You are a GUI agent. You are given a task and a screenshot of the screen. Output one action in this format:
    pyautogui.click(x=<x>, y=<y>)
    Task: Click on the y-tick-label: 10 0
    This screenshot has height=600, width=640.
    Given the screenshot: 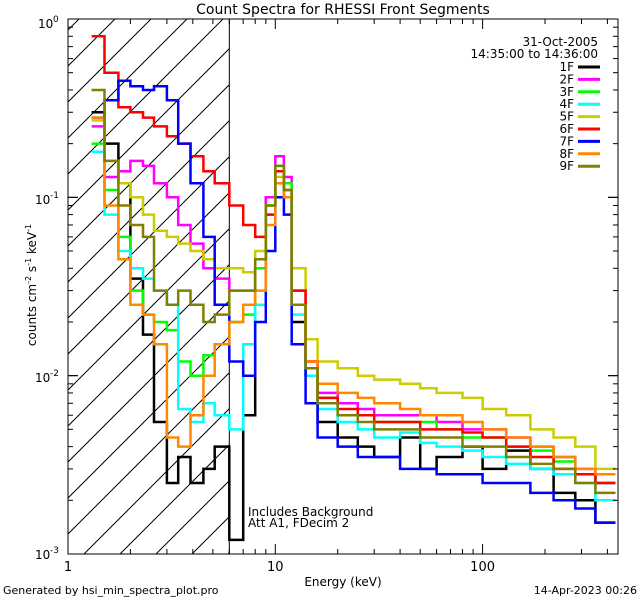 What is the action you would take?
    pyautogui.click(x=48, y=23)
    